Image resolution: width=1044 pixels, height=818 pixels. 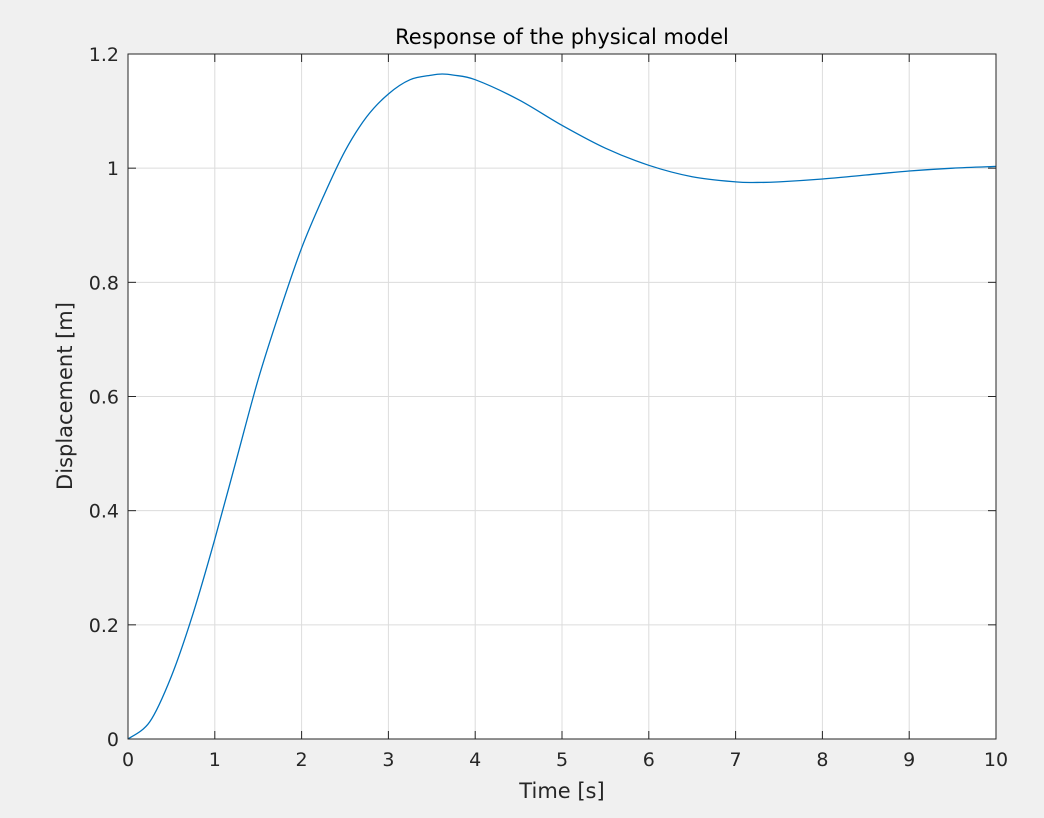 I want to click on x-tick-label: 2, so click(x=302, y=760).